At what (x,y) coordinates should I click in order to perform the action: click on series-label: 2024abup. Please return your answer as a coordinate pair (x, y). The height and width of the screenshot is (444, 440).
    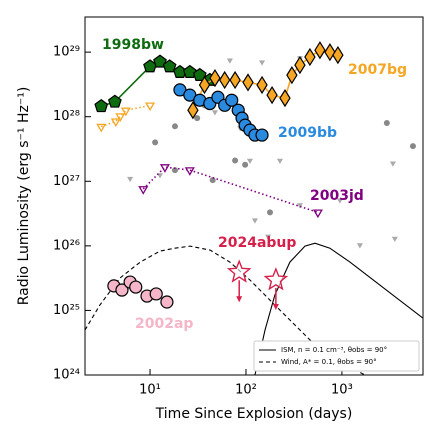
    Looking at the image, I should click on (257, 243).